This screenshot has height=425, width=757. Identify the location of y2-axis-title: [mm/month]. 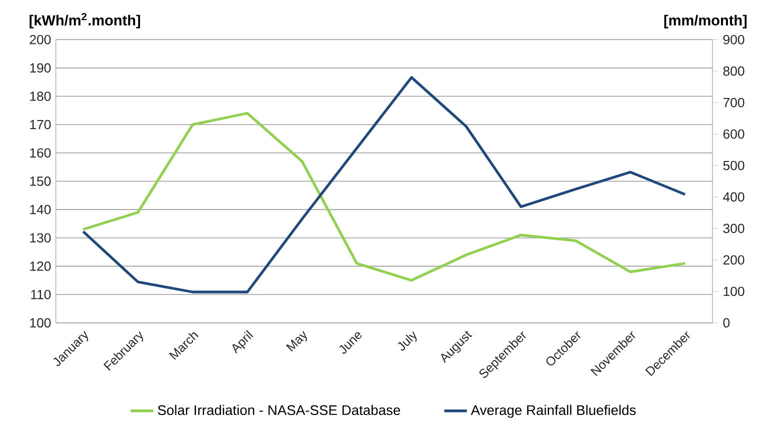
(705, 21).